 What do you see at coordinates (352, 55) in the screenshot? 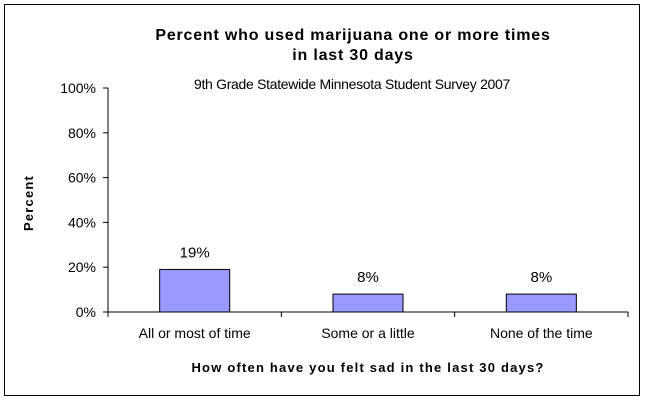
I see `chart-title-line2: in last 30 days` at bounding box center [352, 55].